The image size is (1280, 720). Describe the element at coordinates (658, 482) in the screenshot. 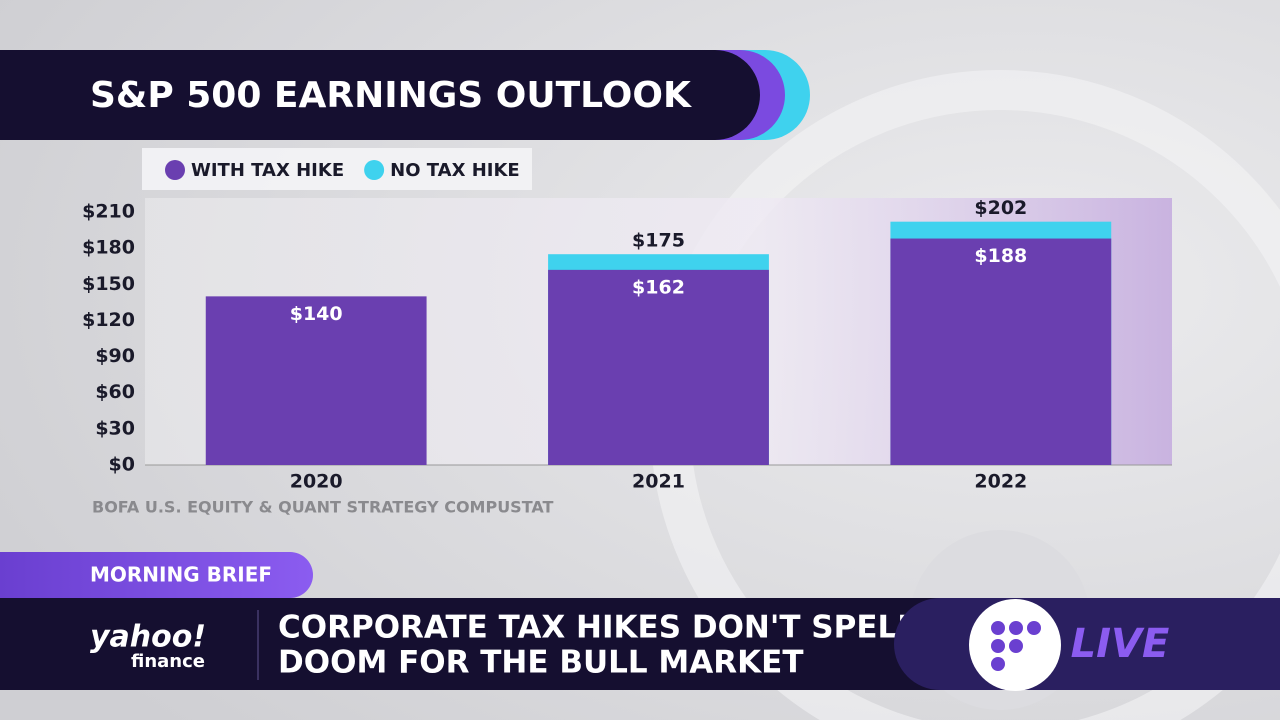

I see `x-tick-label: 2021` at that location.